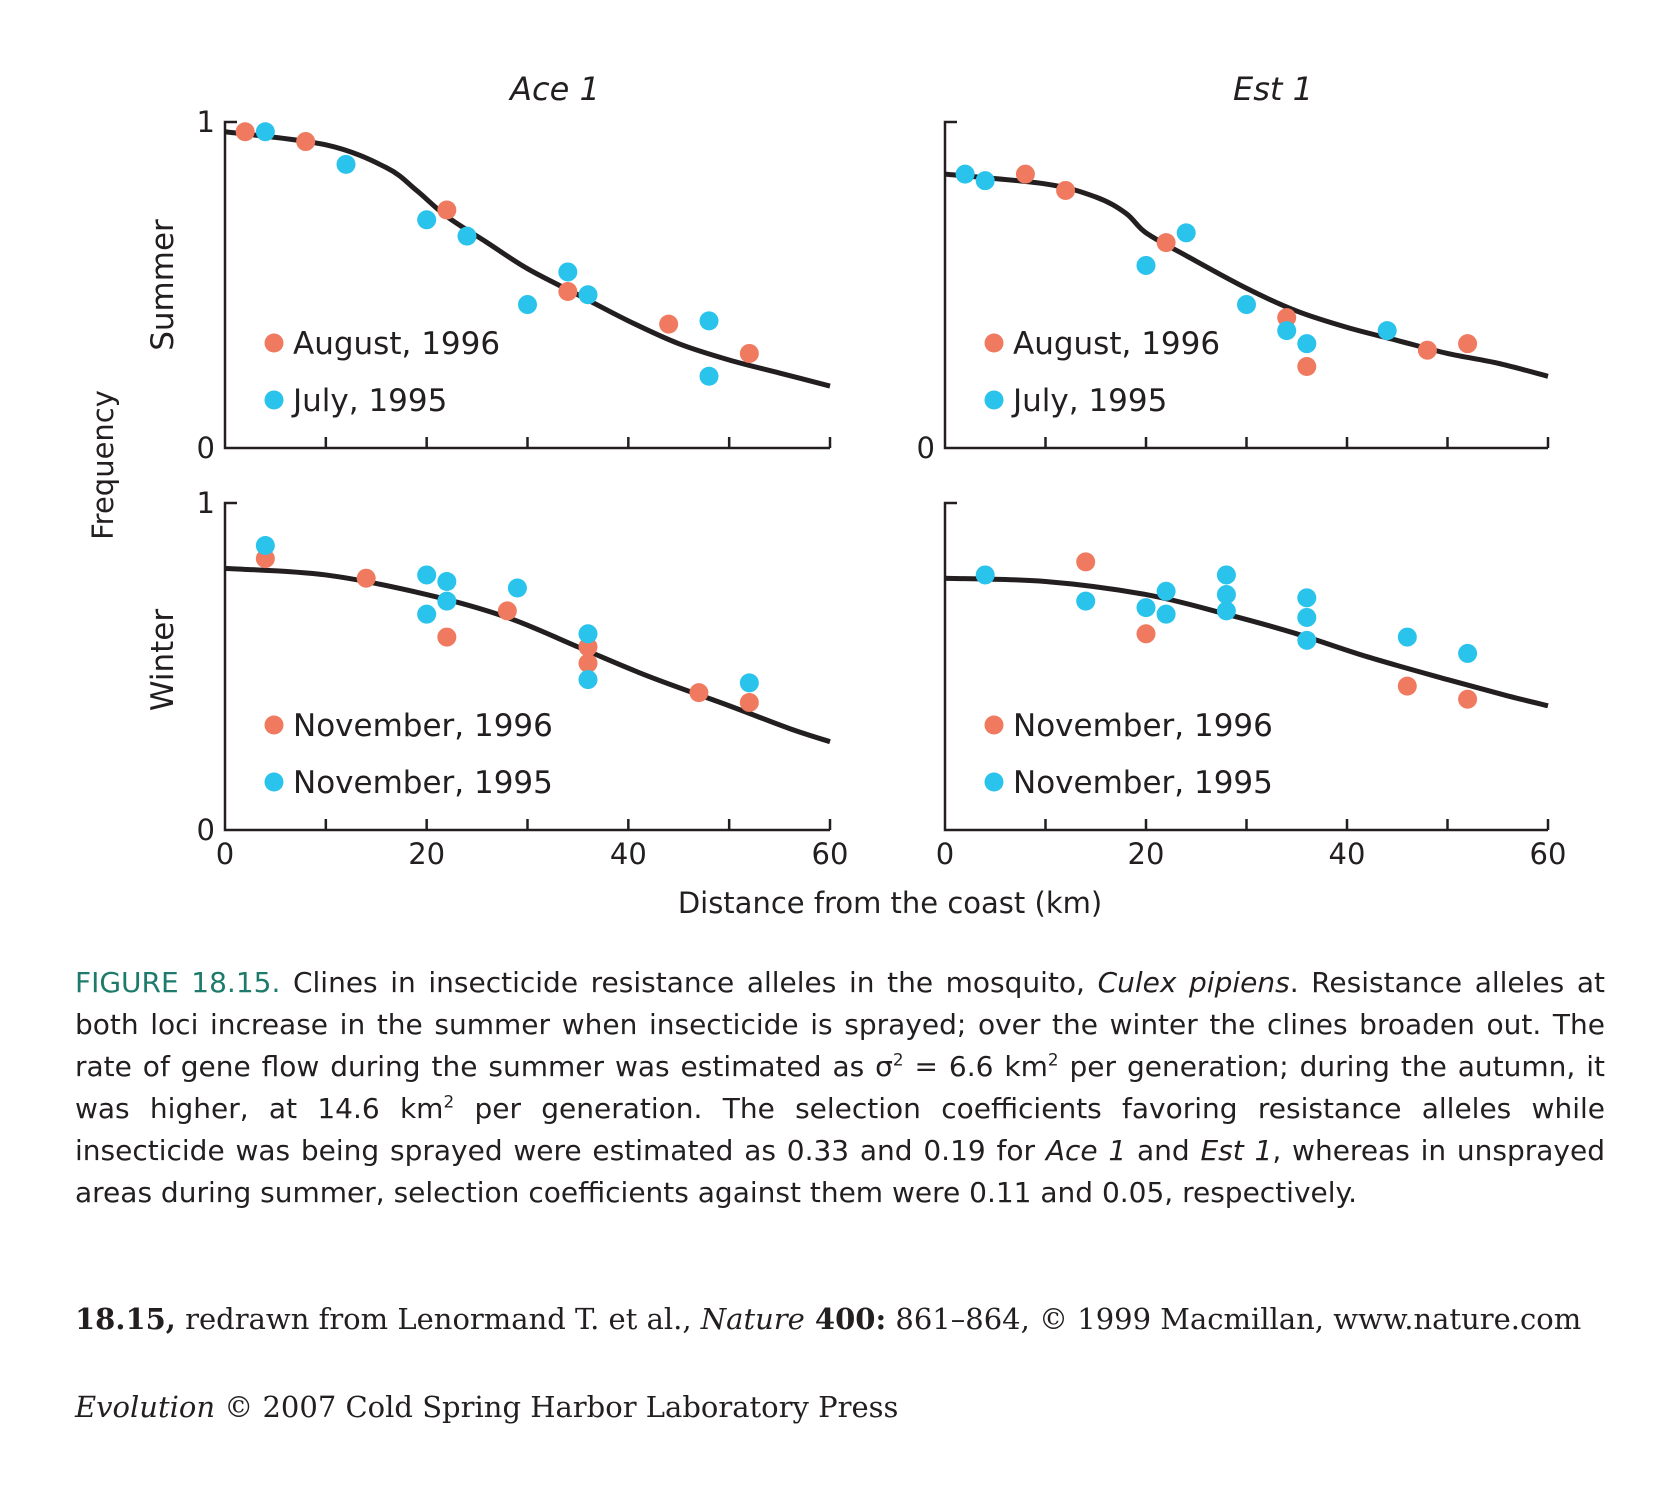 The image size is (1672, 1496). Describe the element at coordinates (554, 89) in the screenshot. I see `column-title-ace1: Ace 1` at that location.